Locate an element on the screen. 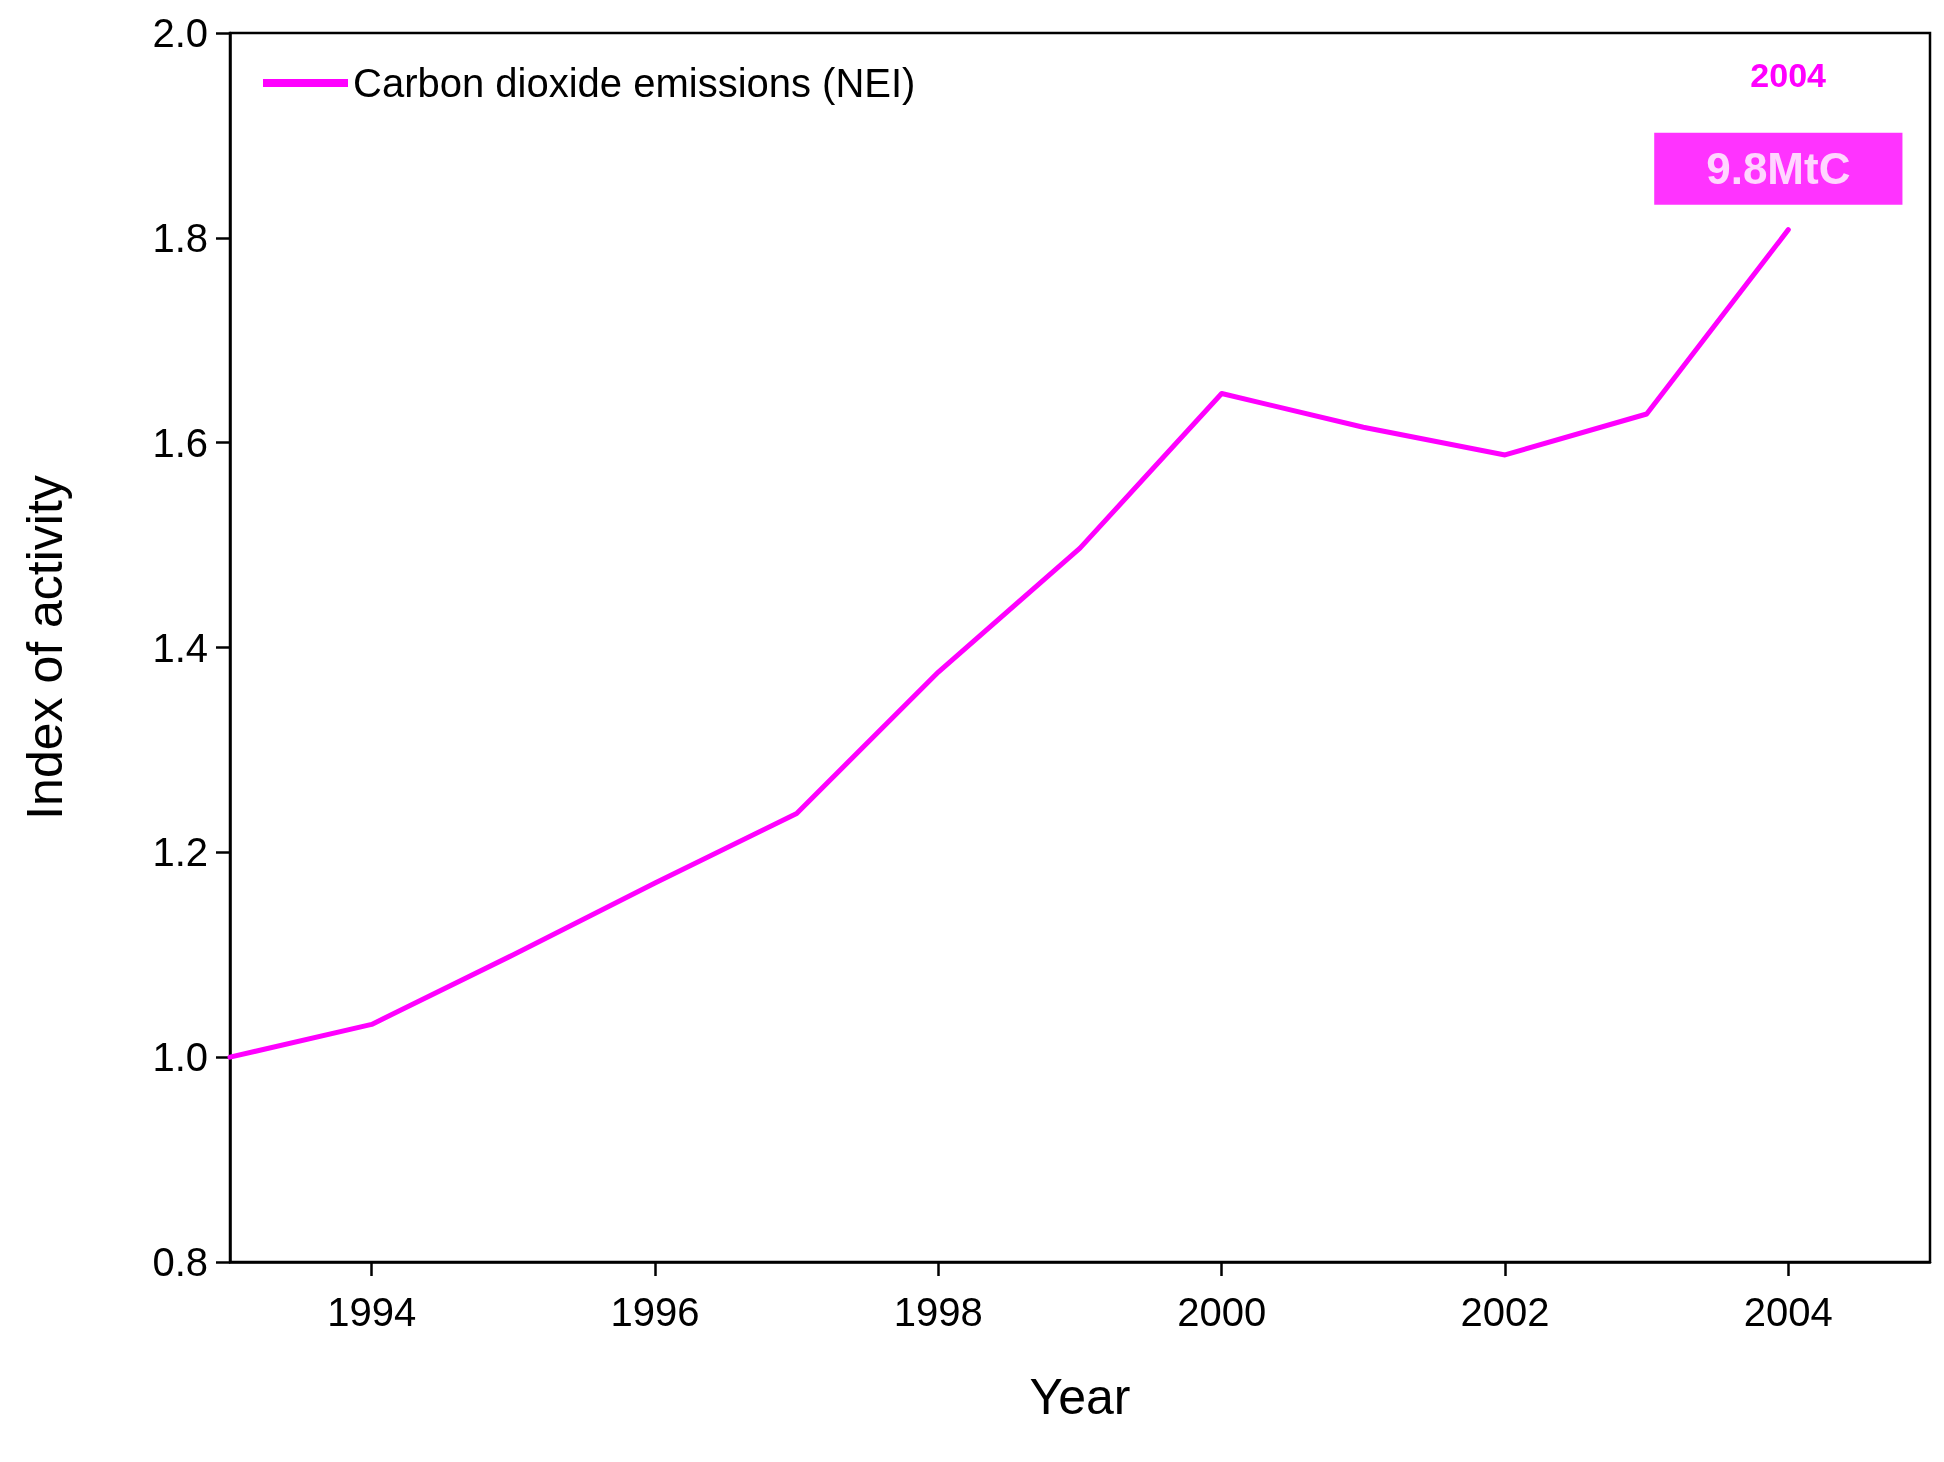 Image resolution: width=1944 pixels, height=1462 pixels. y-tick-label: 1.8 is located at coordinates (180, 237).